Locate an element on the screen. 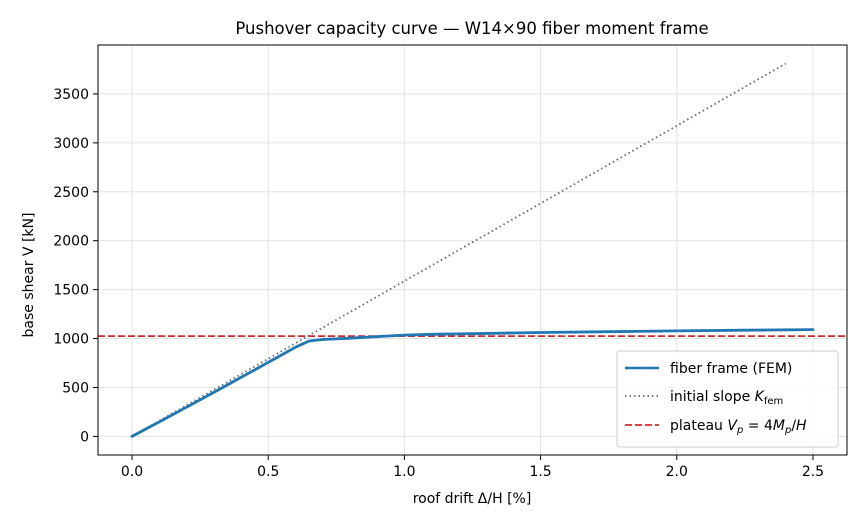 This screenshot has width=864, height=528. x-axis-label: roof drift Δ/H [%] is located at coordinates (472, 499).